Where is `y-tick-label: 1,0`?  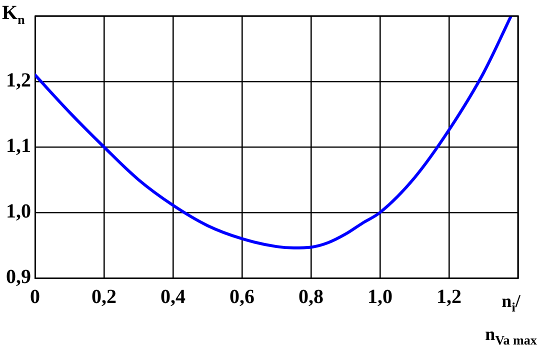 y-tick-label: 1,0 is located at coordinates (18, 211).